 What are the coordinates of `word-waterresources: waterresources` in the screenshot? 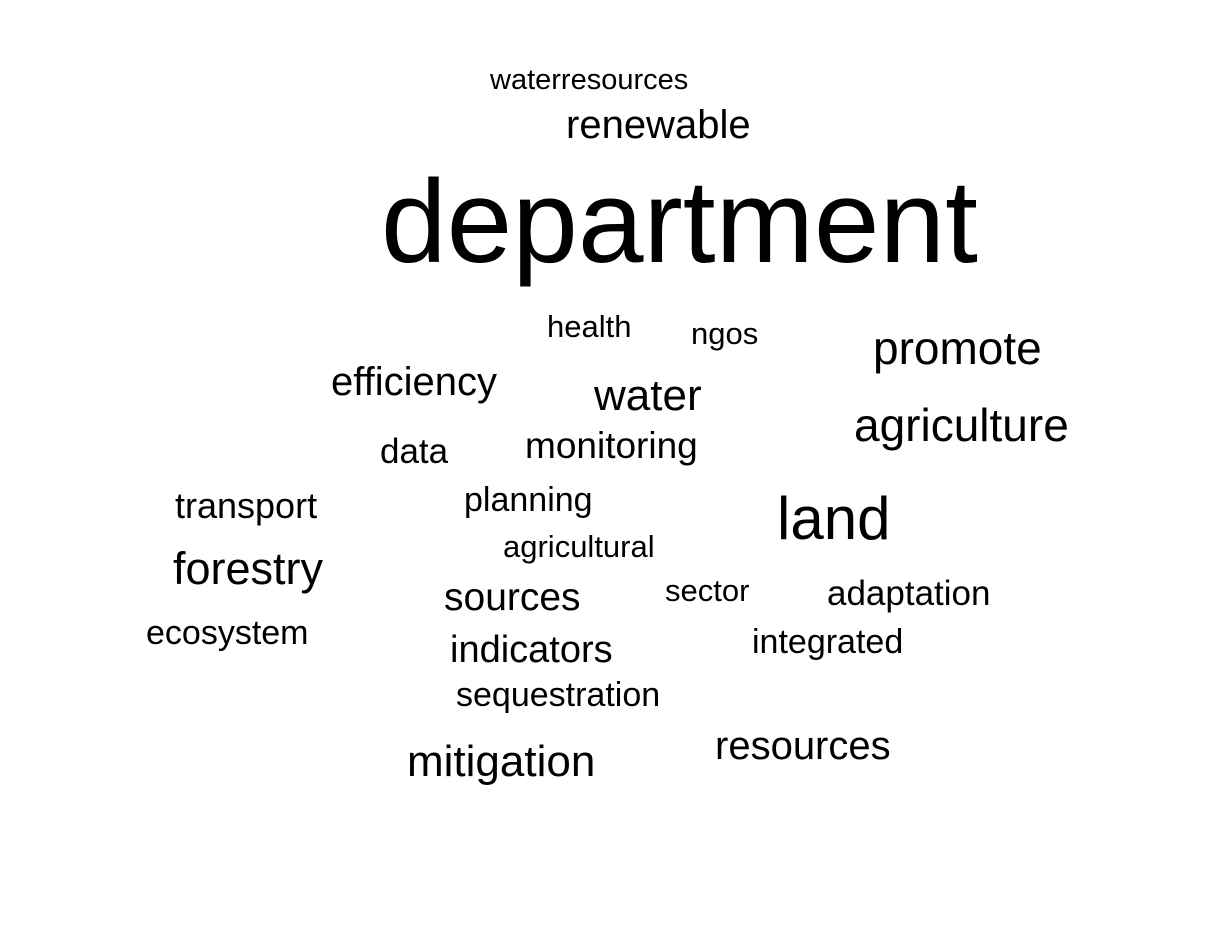 It's located at (589, 80).